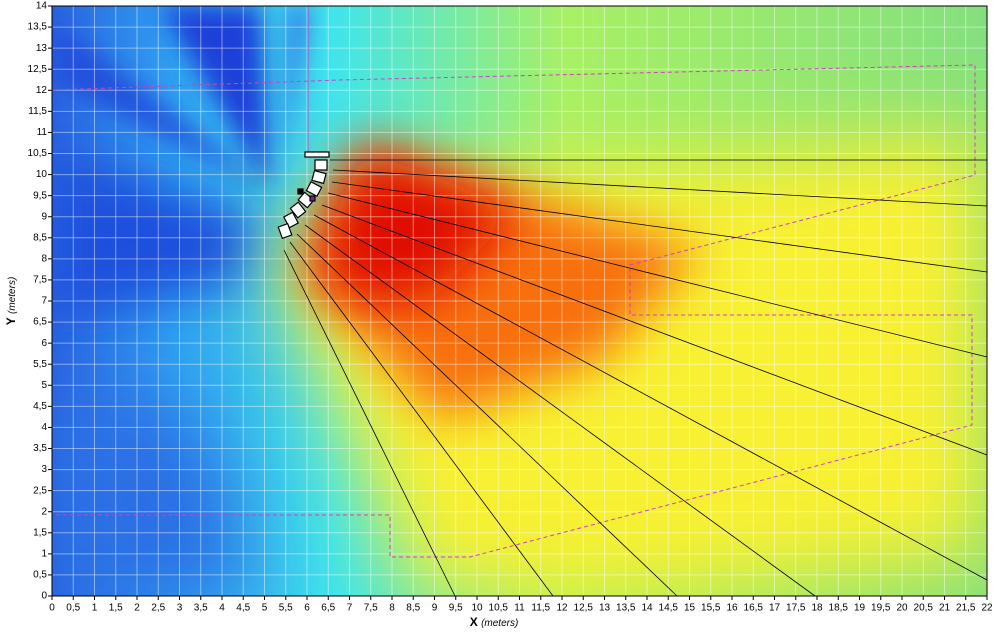  I want to click on x-tick-label: 6, so click(307, 608).